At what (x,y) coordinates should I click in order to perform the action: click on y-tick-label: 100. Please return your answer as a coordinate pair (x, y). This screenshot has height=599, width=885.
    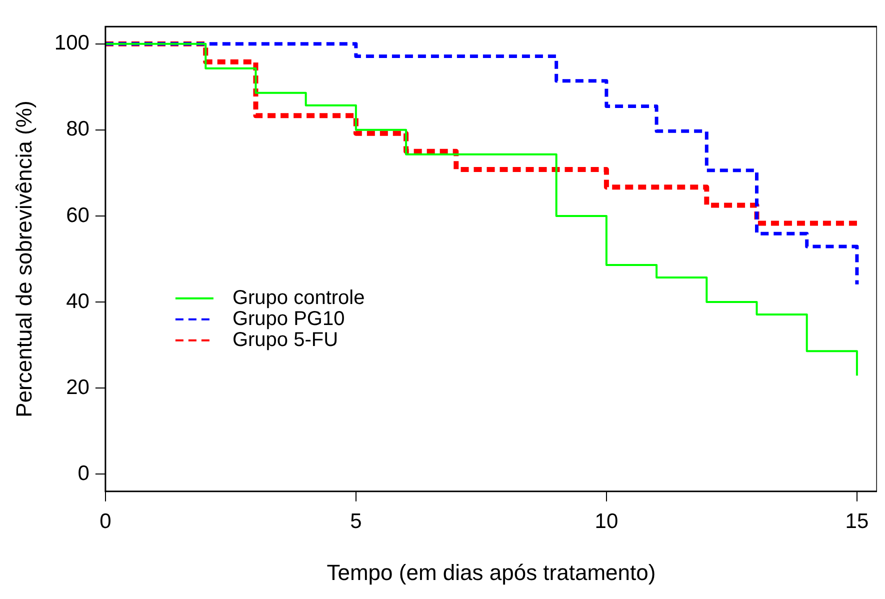
    Looking at the image, I should click on (72, 43).